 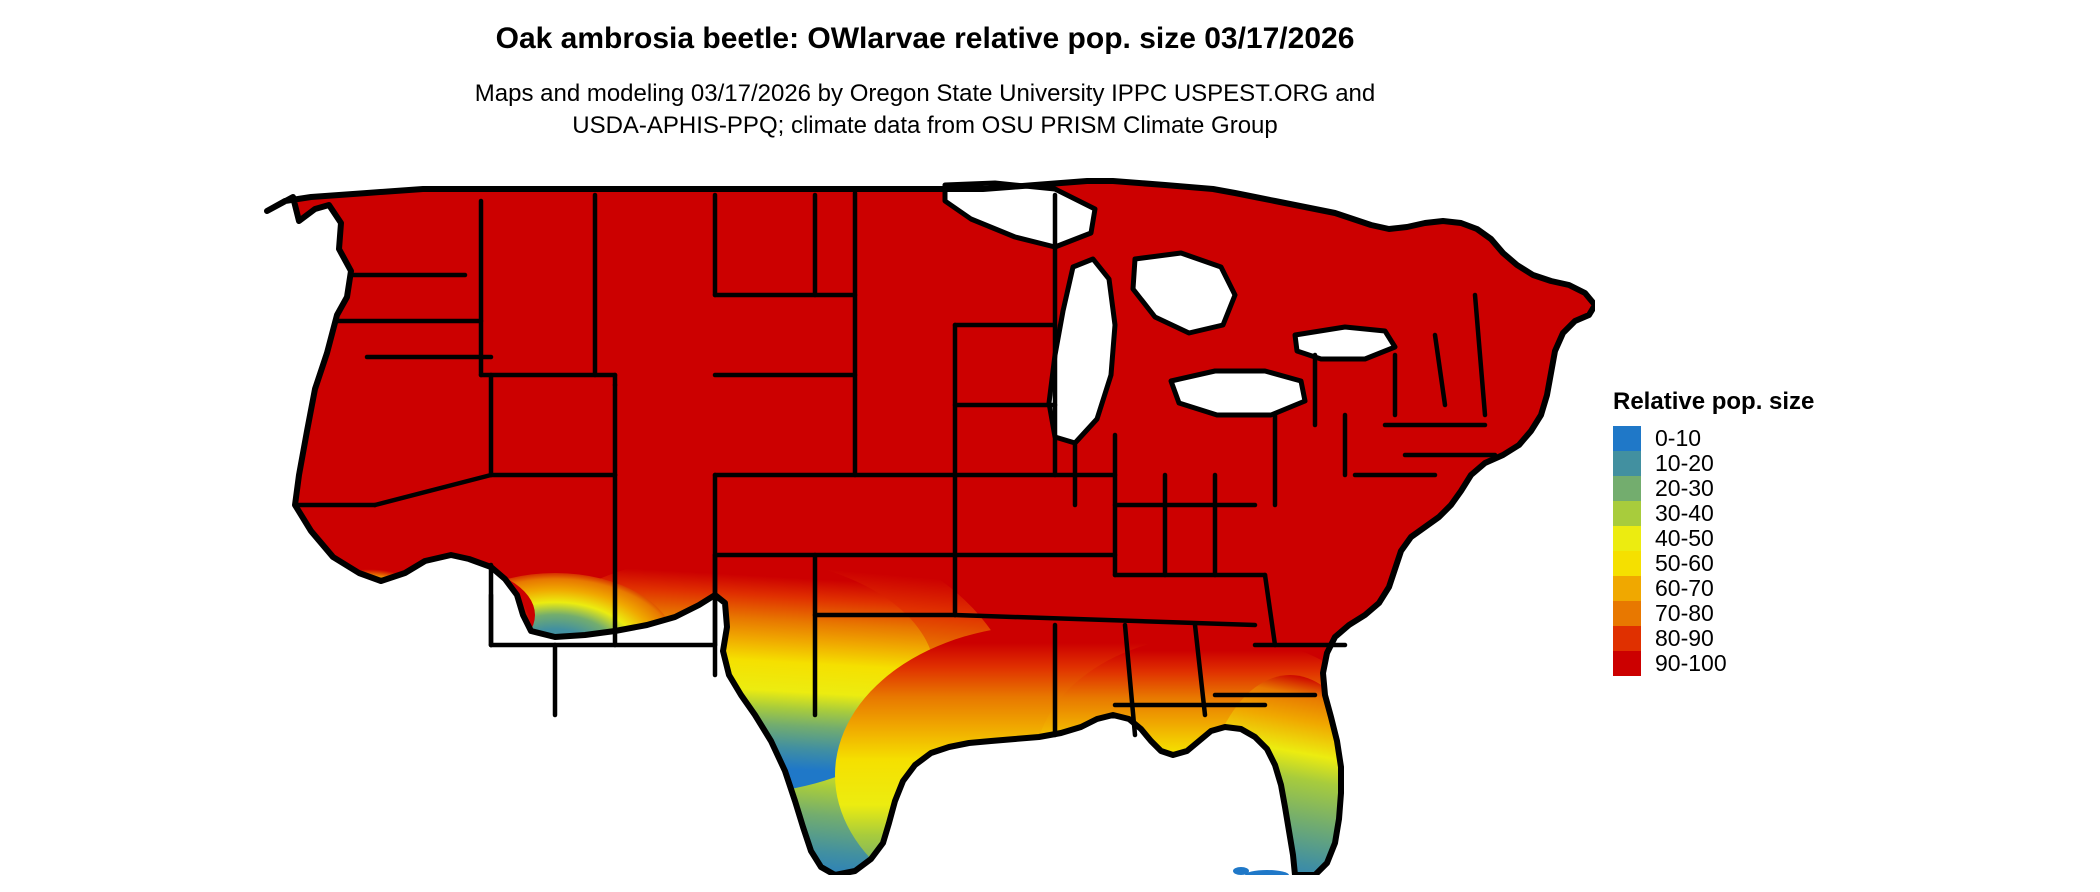 What do you see at coordinates (1684, 513) in the screenshot?
I see `legend-label: 30-40` at bounding box center [1684, 513].